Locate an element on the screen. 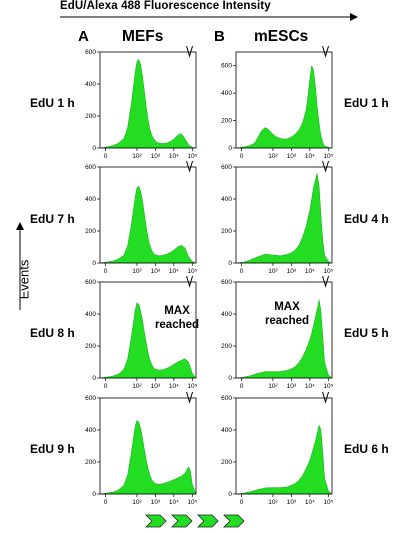 This screenshot has height=533, width=400. x-axis-title: EdU/Alexa 488 Fluorescence Intensity is located at coordinates (165, 6).